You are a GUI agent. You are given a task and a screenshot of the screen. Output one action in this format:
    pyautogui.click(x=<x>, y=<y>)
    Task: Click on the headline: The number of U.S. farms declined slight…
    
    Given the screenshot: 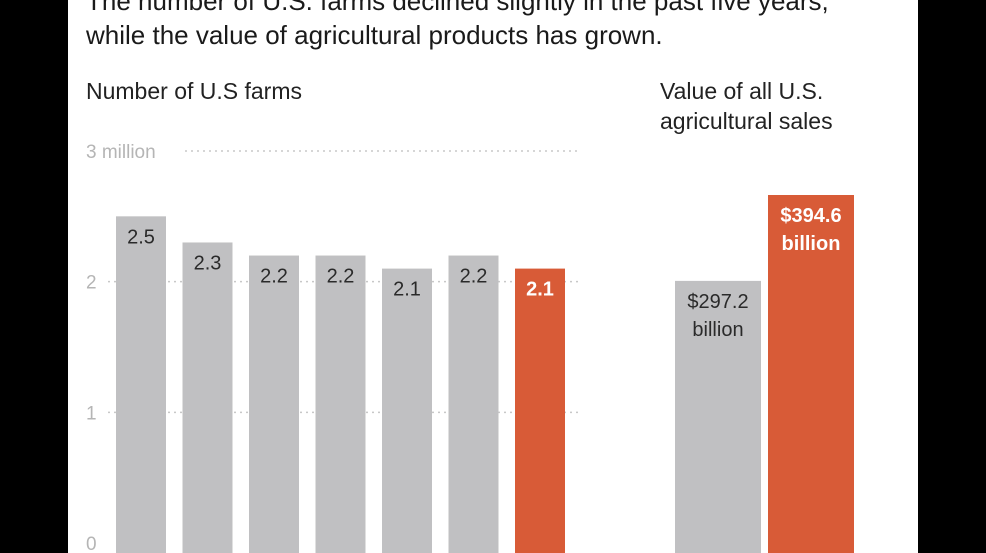 What is the action you would take?
    pyautogui.click(x=457, y=25)
    